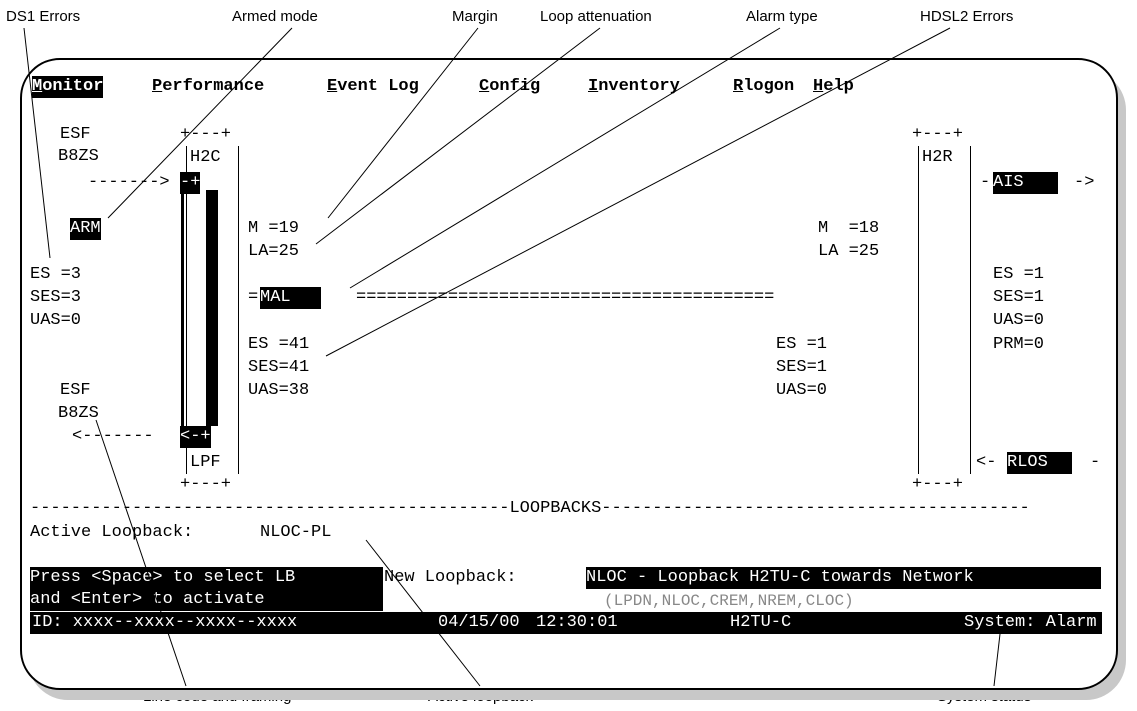 Image resolution: width=1137 pixels, height=711 pixels. What do you see at coordinates (279, 344) in the screenshot?
I see `loop-left-es: ES =41` at bounding box center [279, 344].